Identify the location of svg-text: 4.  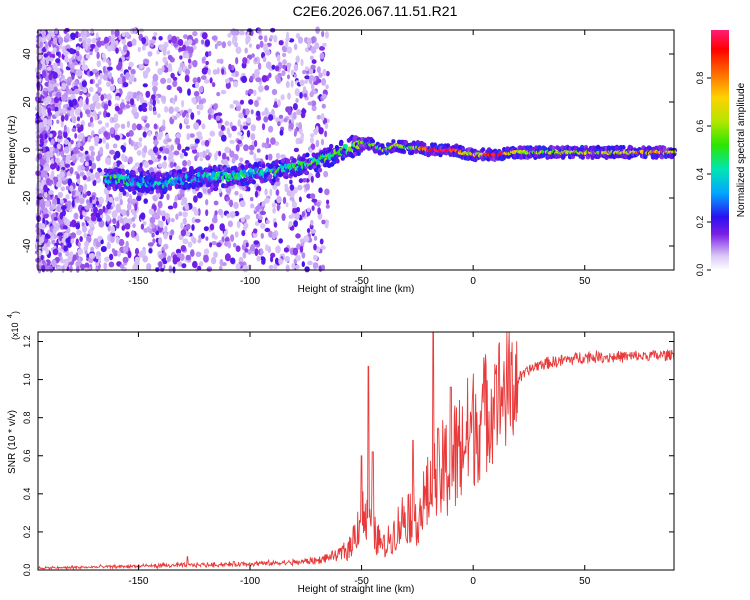
(10, 316).